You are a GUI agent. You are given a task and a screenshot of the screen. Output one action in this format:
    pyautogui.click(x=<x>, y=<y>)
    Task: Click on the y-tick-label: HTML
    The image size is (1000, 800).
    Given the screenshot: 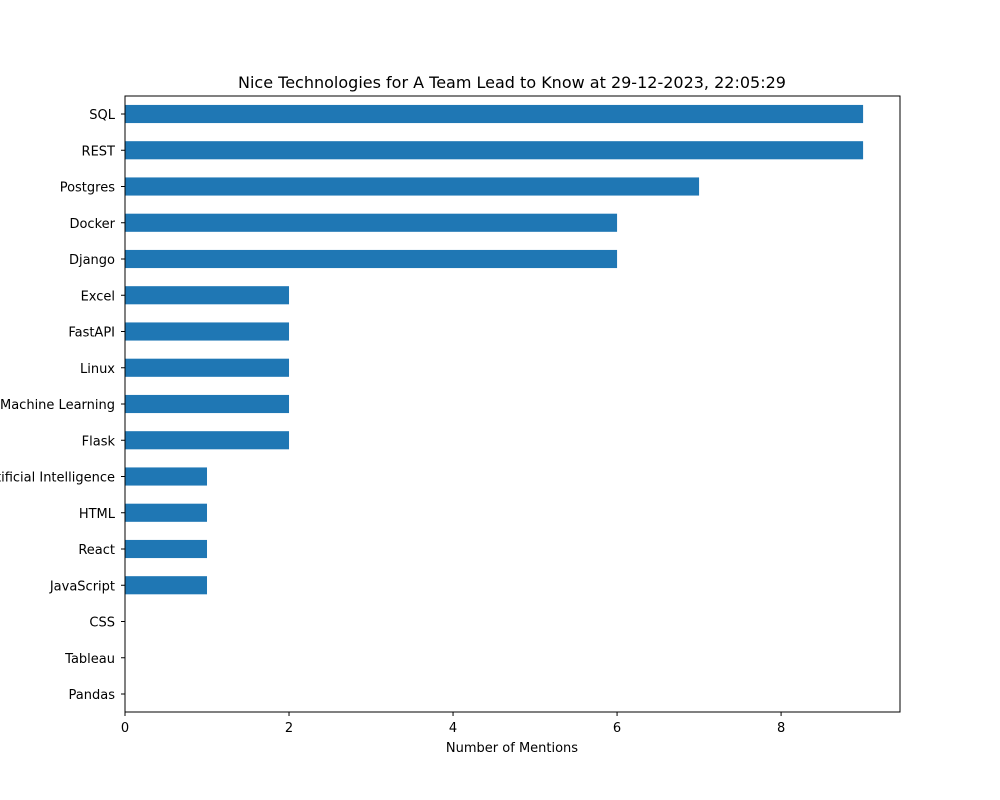 What is the action you would take?
    pyautogui.click(x=97, y=514)
    